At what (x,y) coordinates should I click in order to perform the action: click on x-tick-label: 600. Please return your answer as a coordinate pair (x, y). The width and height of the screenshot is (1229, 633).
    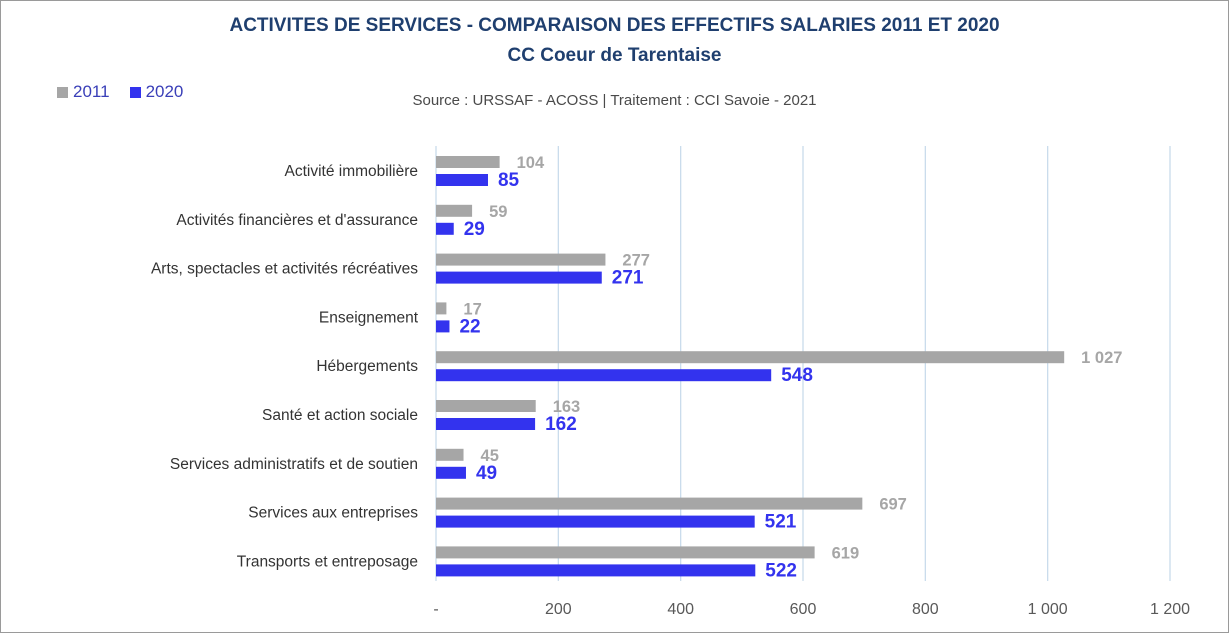
    Looking at the image, I should click on (803, 609).